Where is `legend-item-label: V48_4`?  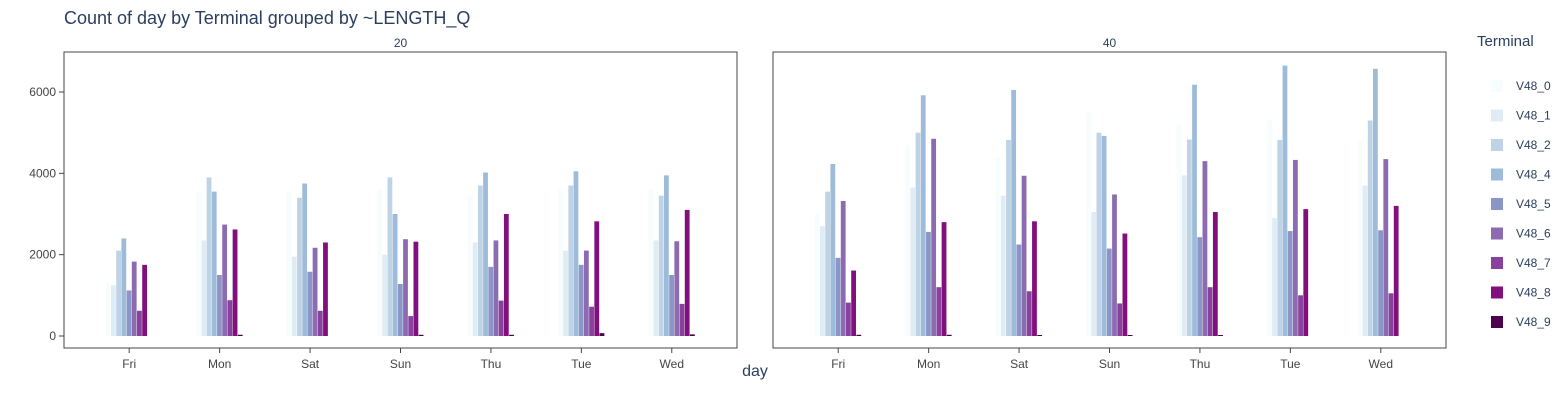
legend-item-label: V48_4 is located at coordinates (1533, 175).